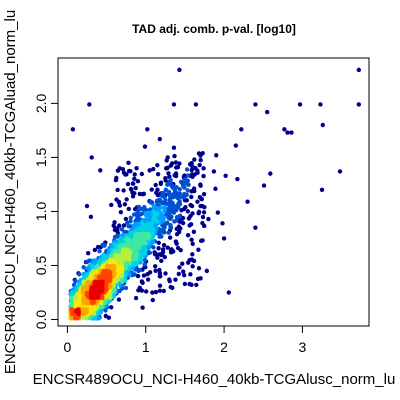  What do you see at coordinates (41, 157) in the screenshot?
I see `y-tick-label: 1.5` at bounding box center [41, 157].